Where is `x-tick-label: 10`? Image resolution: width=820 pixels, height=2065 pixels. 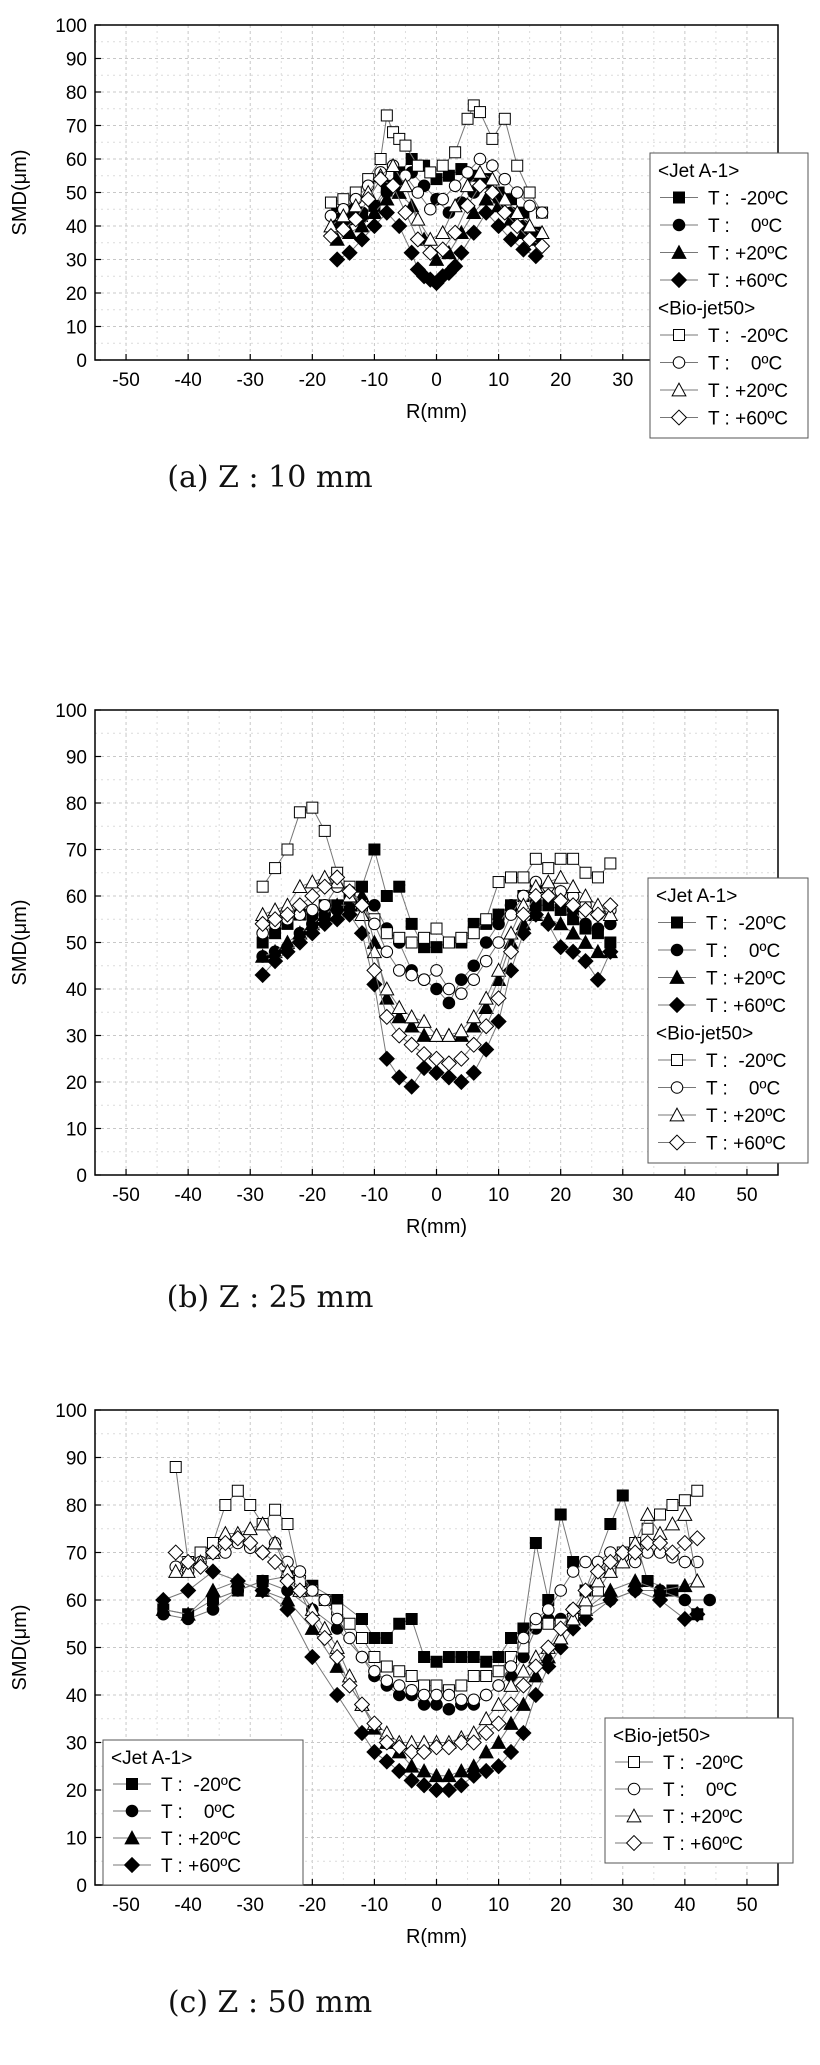
x-tick-label: 10 is located at coordinates (498, 380).